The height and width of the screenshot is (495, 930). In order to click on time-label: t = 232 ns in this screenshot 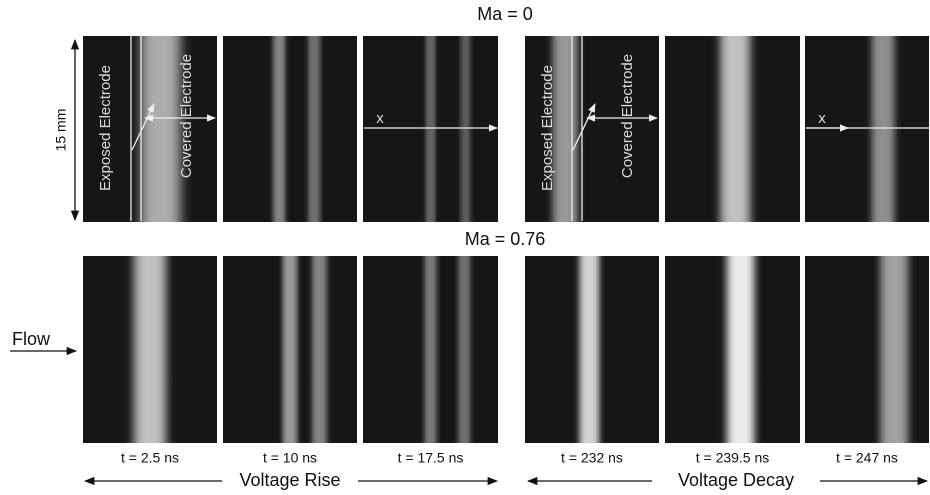, I will do `click(592, 458)`.